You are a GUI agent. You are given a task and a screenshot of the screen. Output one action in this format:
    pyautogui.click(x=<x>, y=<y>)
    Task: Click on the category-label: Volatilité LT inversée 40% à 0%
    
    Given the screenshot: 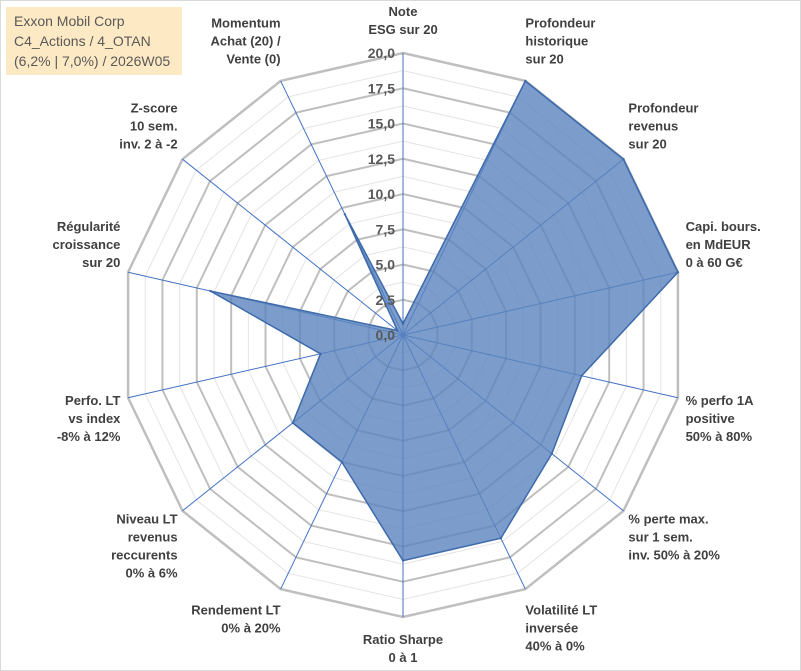 What is the action you would take?
    pyautogui.click(x=561, y=628)
    